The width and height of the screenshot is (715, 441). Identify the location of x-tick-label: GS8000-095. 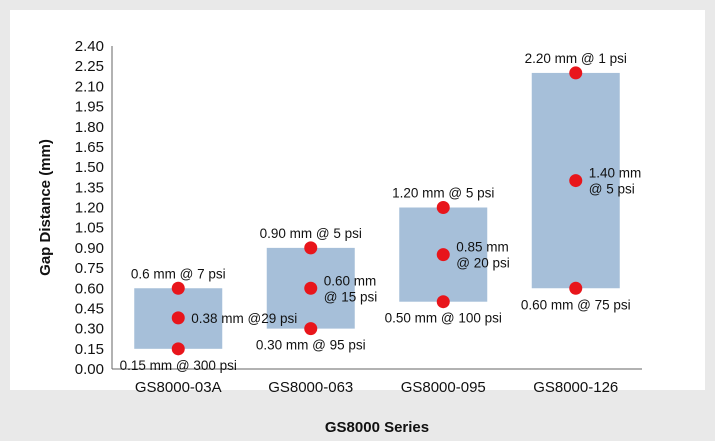
(443, 387).